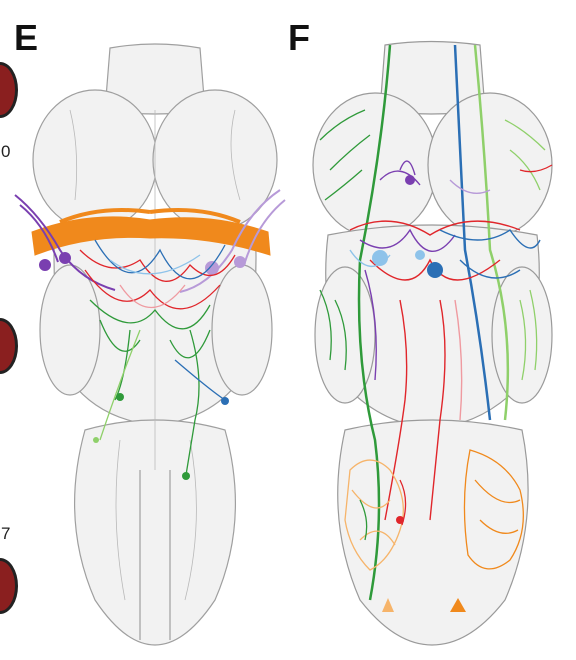 Image resolution: width=576 pixels, height=660 pixels. Describe the element at coordinates (151, 231) in the screenshot. I see `panel-e-orange-neurons` at that location.